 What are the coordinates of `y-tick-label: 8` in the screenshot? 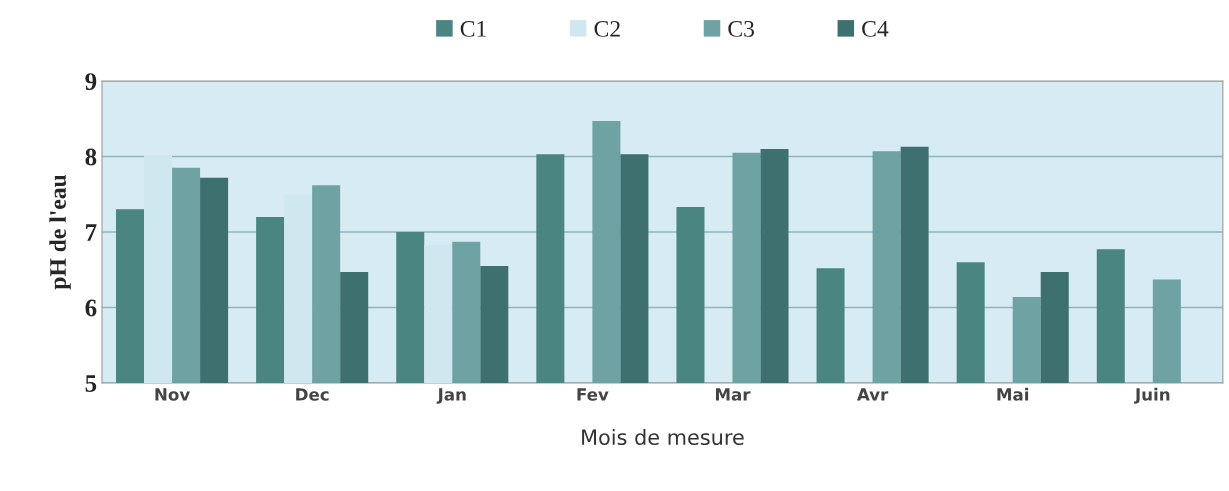 It's located at (91, 157).